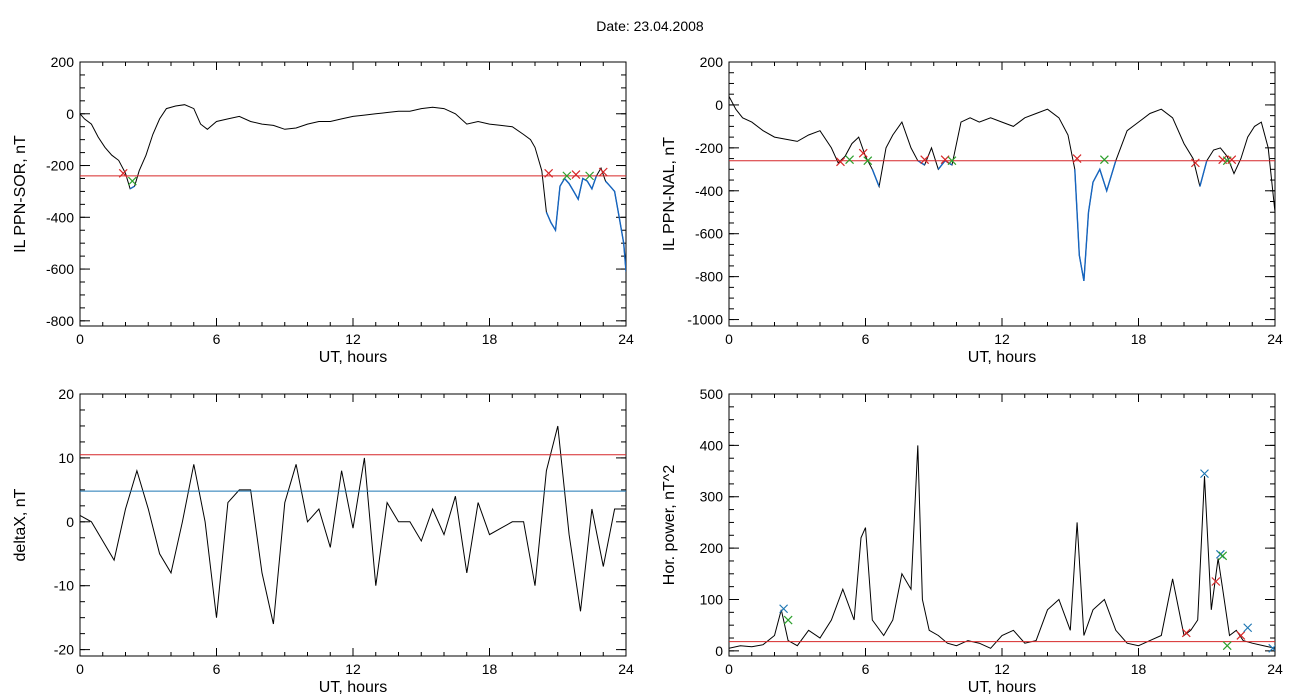 The width and height of the screenshot is (1300, 700). I want to click on y-tick-label: -1000, so click(705, 320).